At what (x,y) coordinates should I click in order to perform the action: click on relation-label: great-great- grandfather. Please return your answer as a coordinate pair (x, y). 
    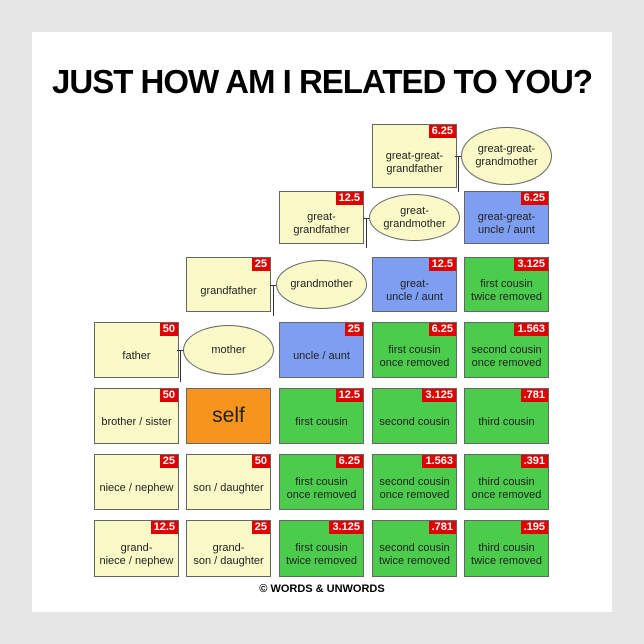
    Looking at the image, I should click on (414, 162).